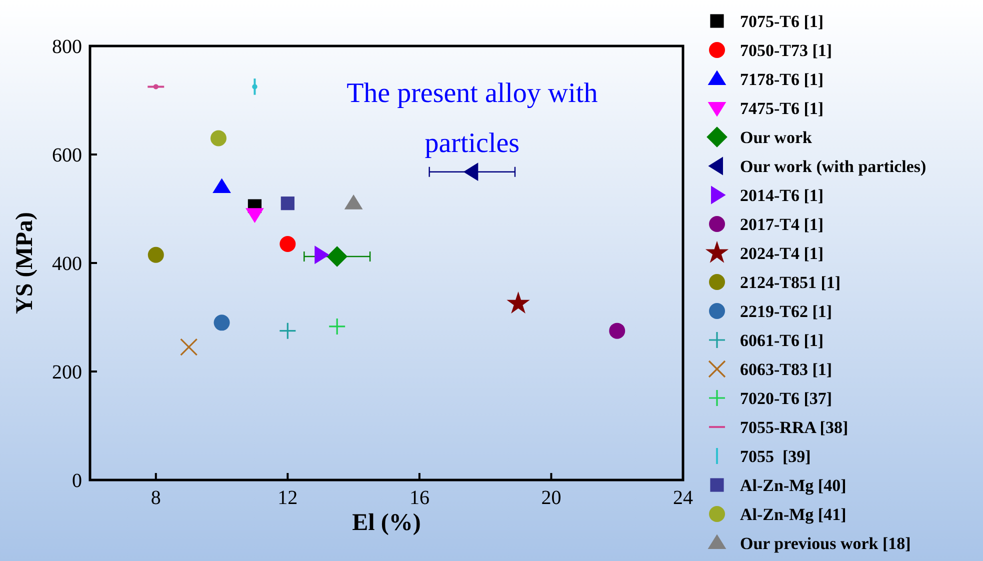  What do you see at coordinates (419, 498) in the screenshot?
I see `x-tick-label: 16` at bounding box center [419, 498].